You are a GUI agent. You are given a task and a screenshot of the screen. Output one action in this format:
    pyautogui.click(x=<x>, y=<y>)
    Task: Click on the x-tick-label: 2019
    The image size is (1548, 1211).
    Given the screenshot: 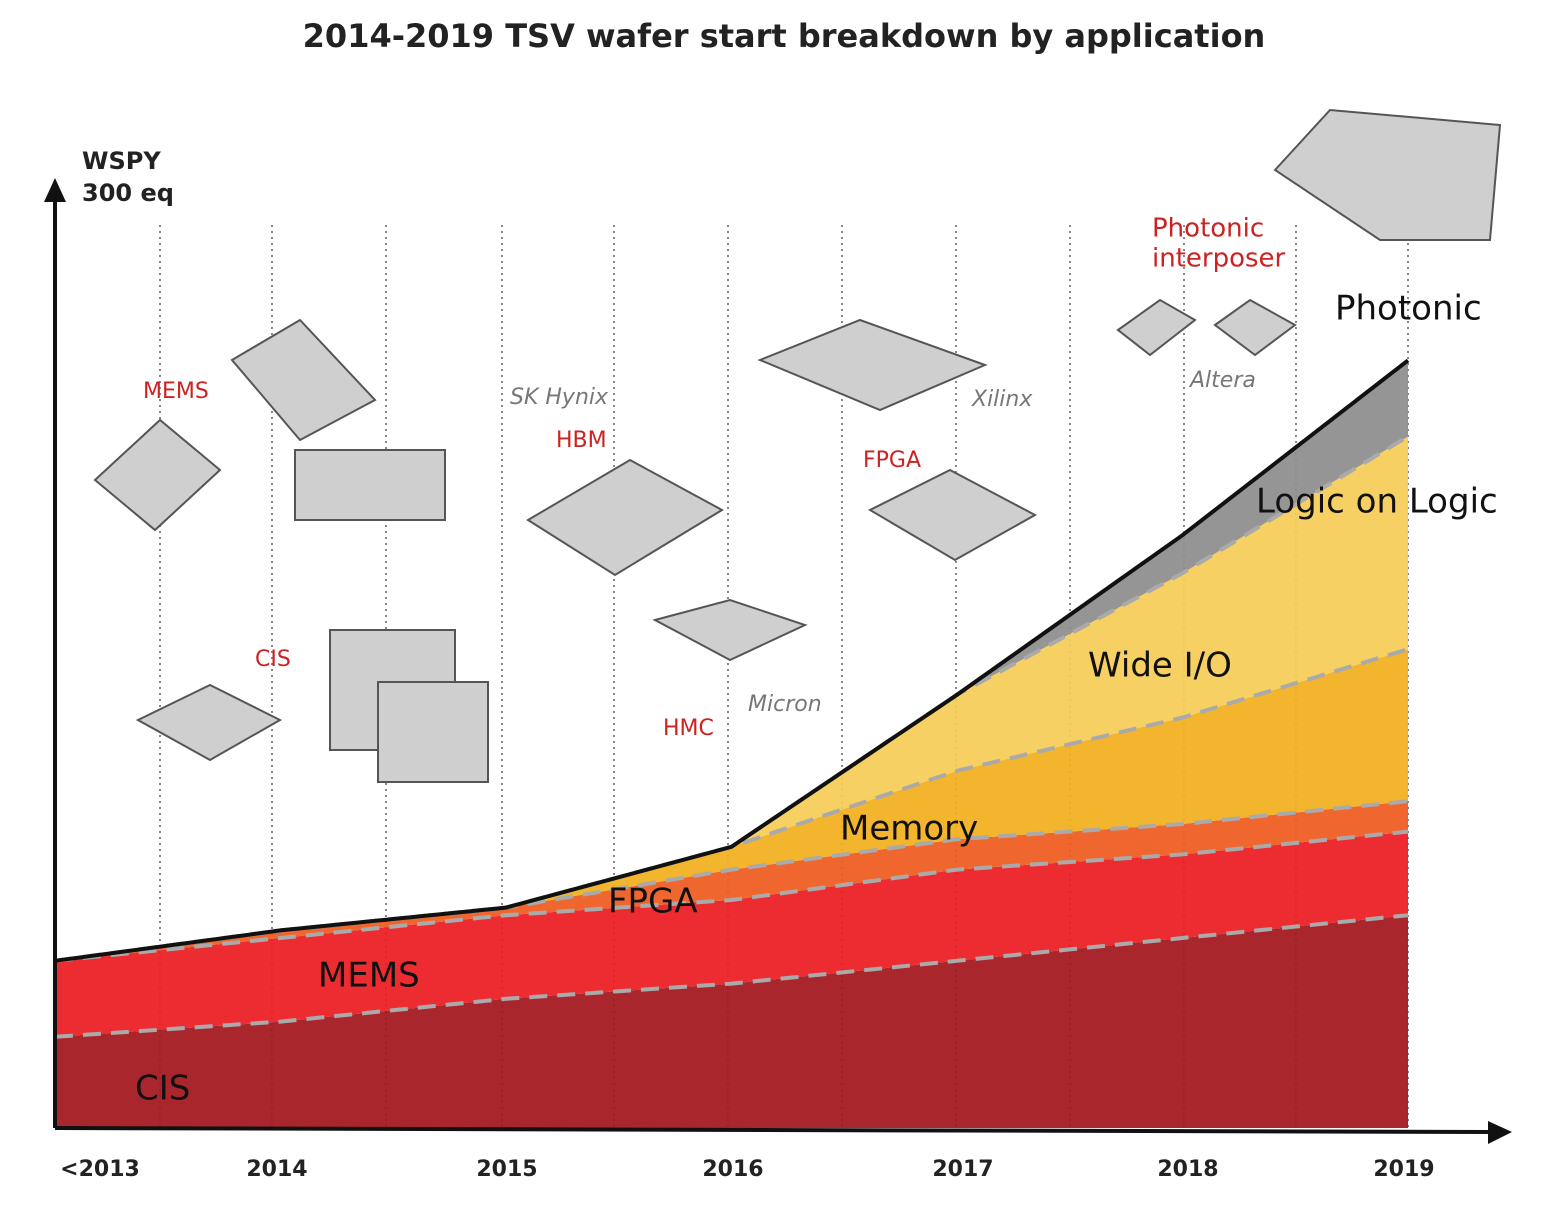 What is the action you would take?
    pyautogui.click(x=1403, y=1169)
    